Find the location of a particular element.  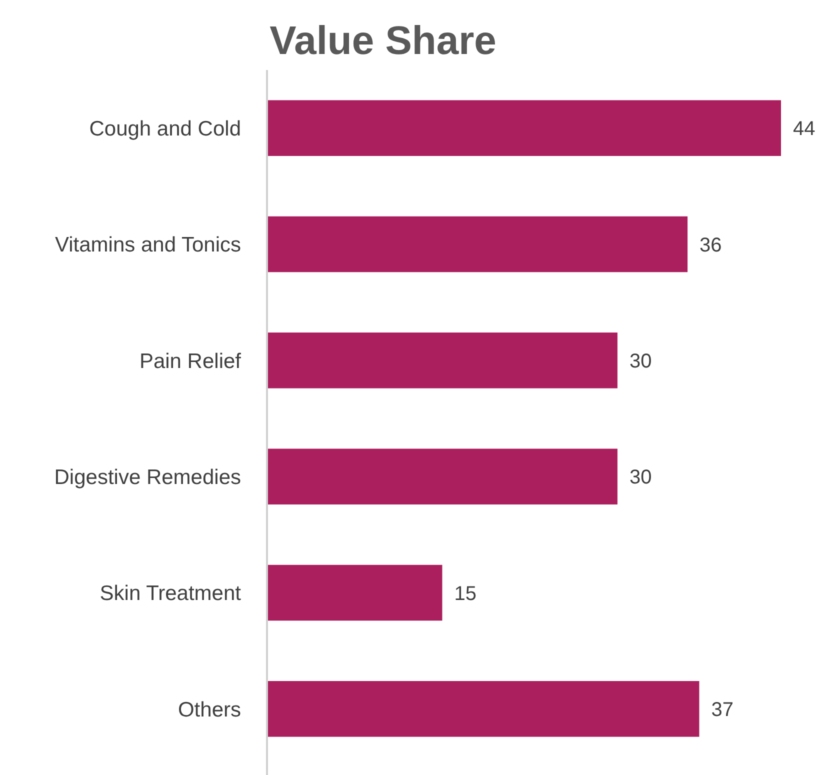

y-tick-label: Skin Treatment is located at coordinates (171, 594).